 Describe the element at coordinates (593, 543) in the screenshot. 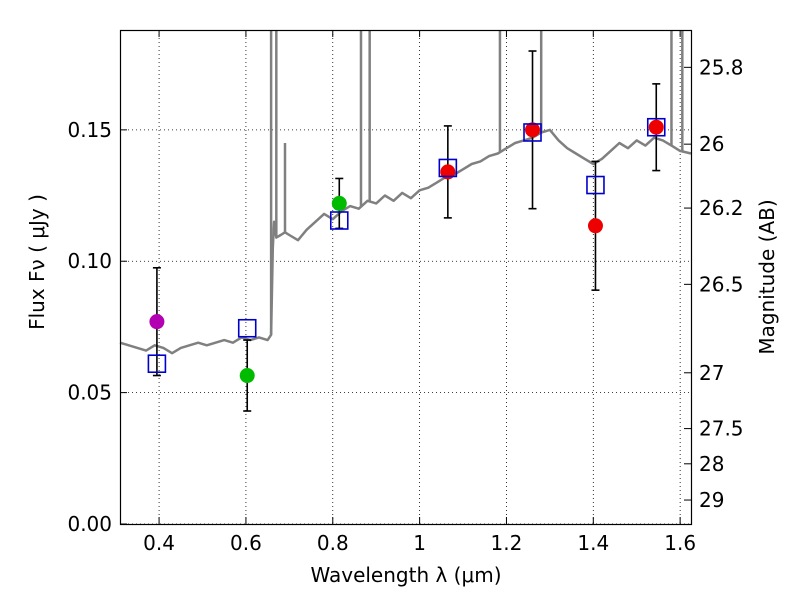

I see `x-tick-label: 1.4` at that location.